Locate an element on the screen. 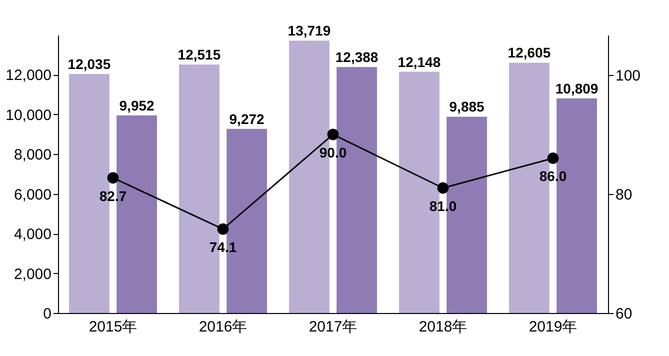 This screenshot has width=669, height=356. y-tick-label: 0 is located at coordinates (47, 314).